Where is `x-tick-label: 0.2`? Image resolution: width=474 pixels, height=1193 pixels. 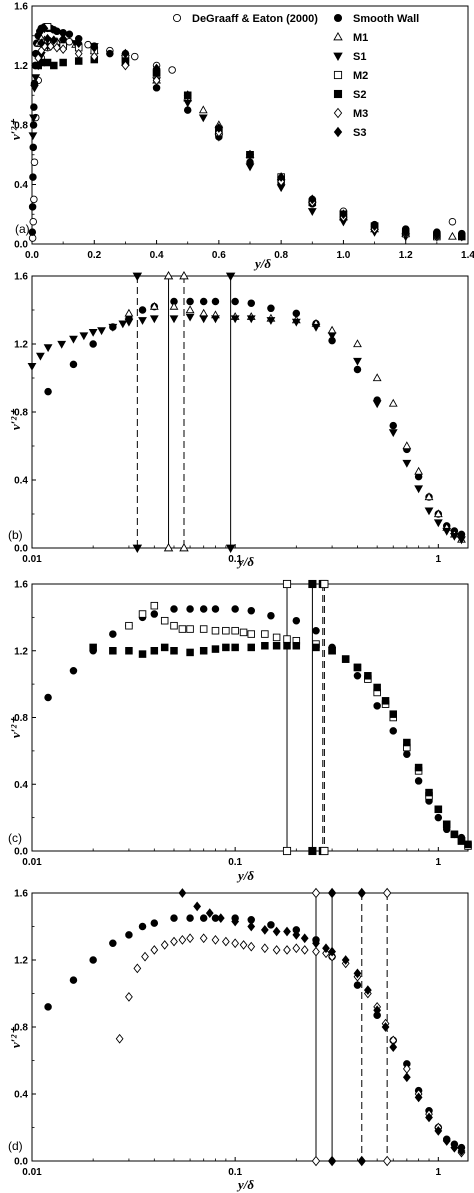 x-tick-label: 0.2 is located at coordinates (94, 255).